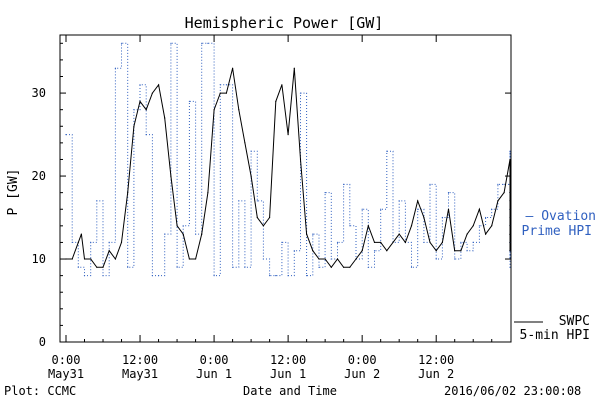 This screenshot has width=600, height=400. I want to click on y-tick-label: 10, so click(39, 259).